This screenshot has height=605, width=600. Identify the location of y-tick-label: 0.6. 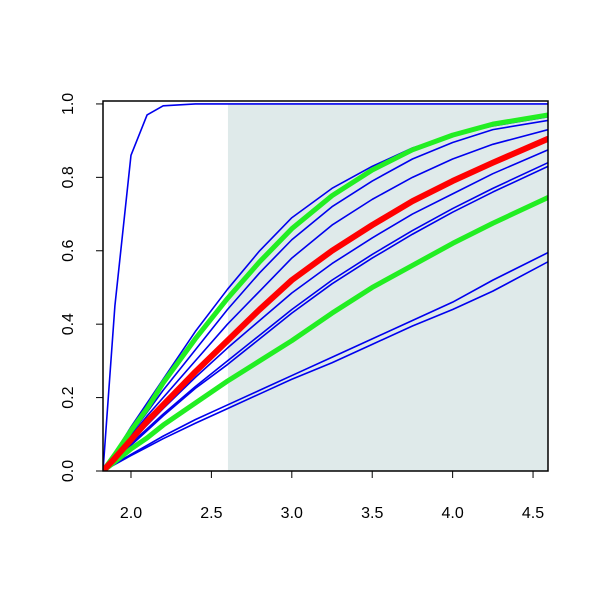
(68, 251).